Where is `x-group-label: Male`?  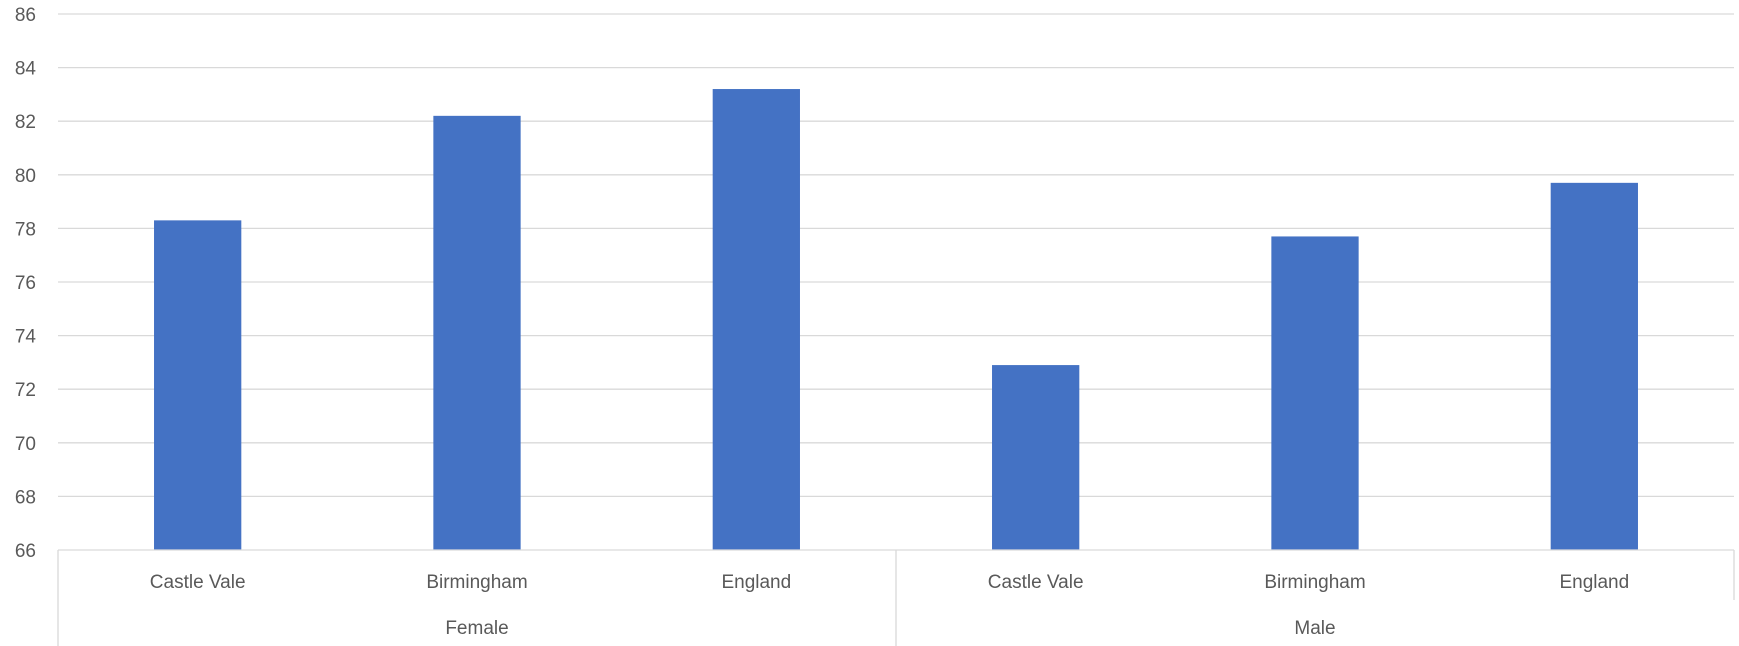
x-group-label: Male is located at coordinates (1314, 628).